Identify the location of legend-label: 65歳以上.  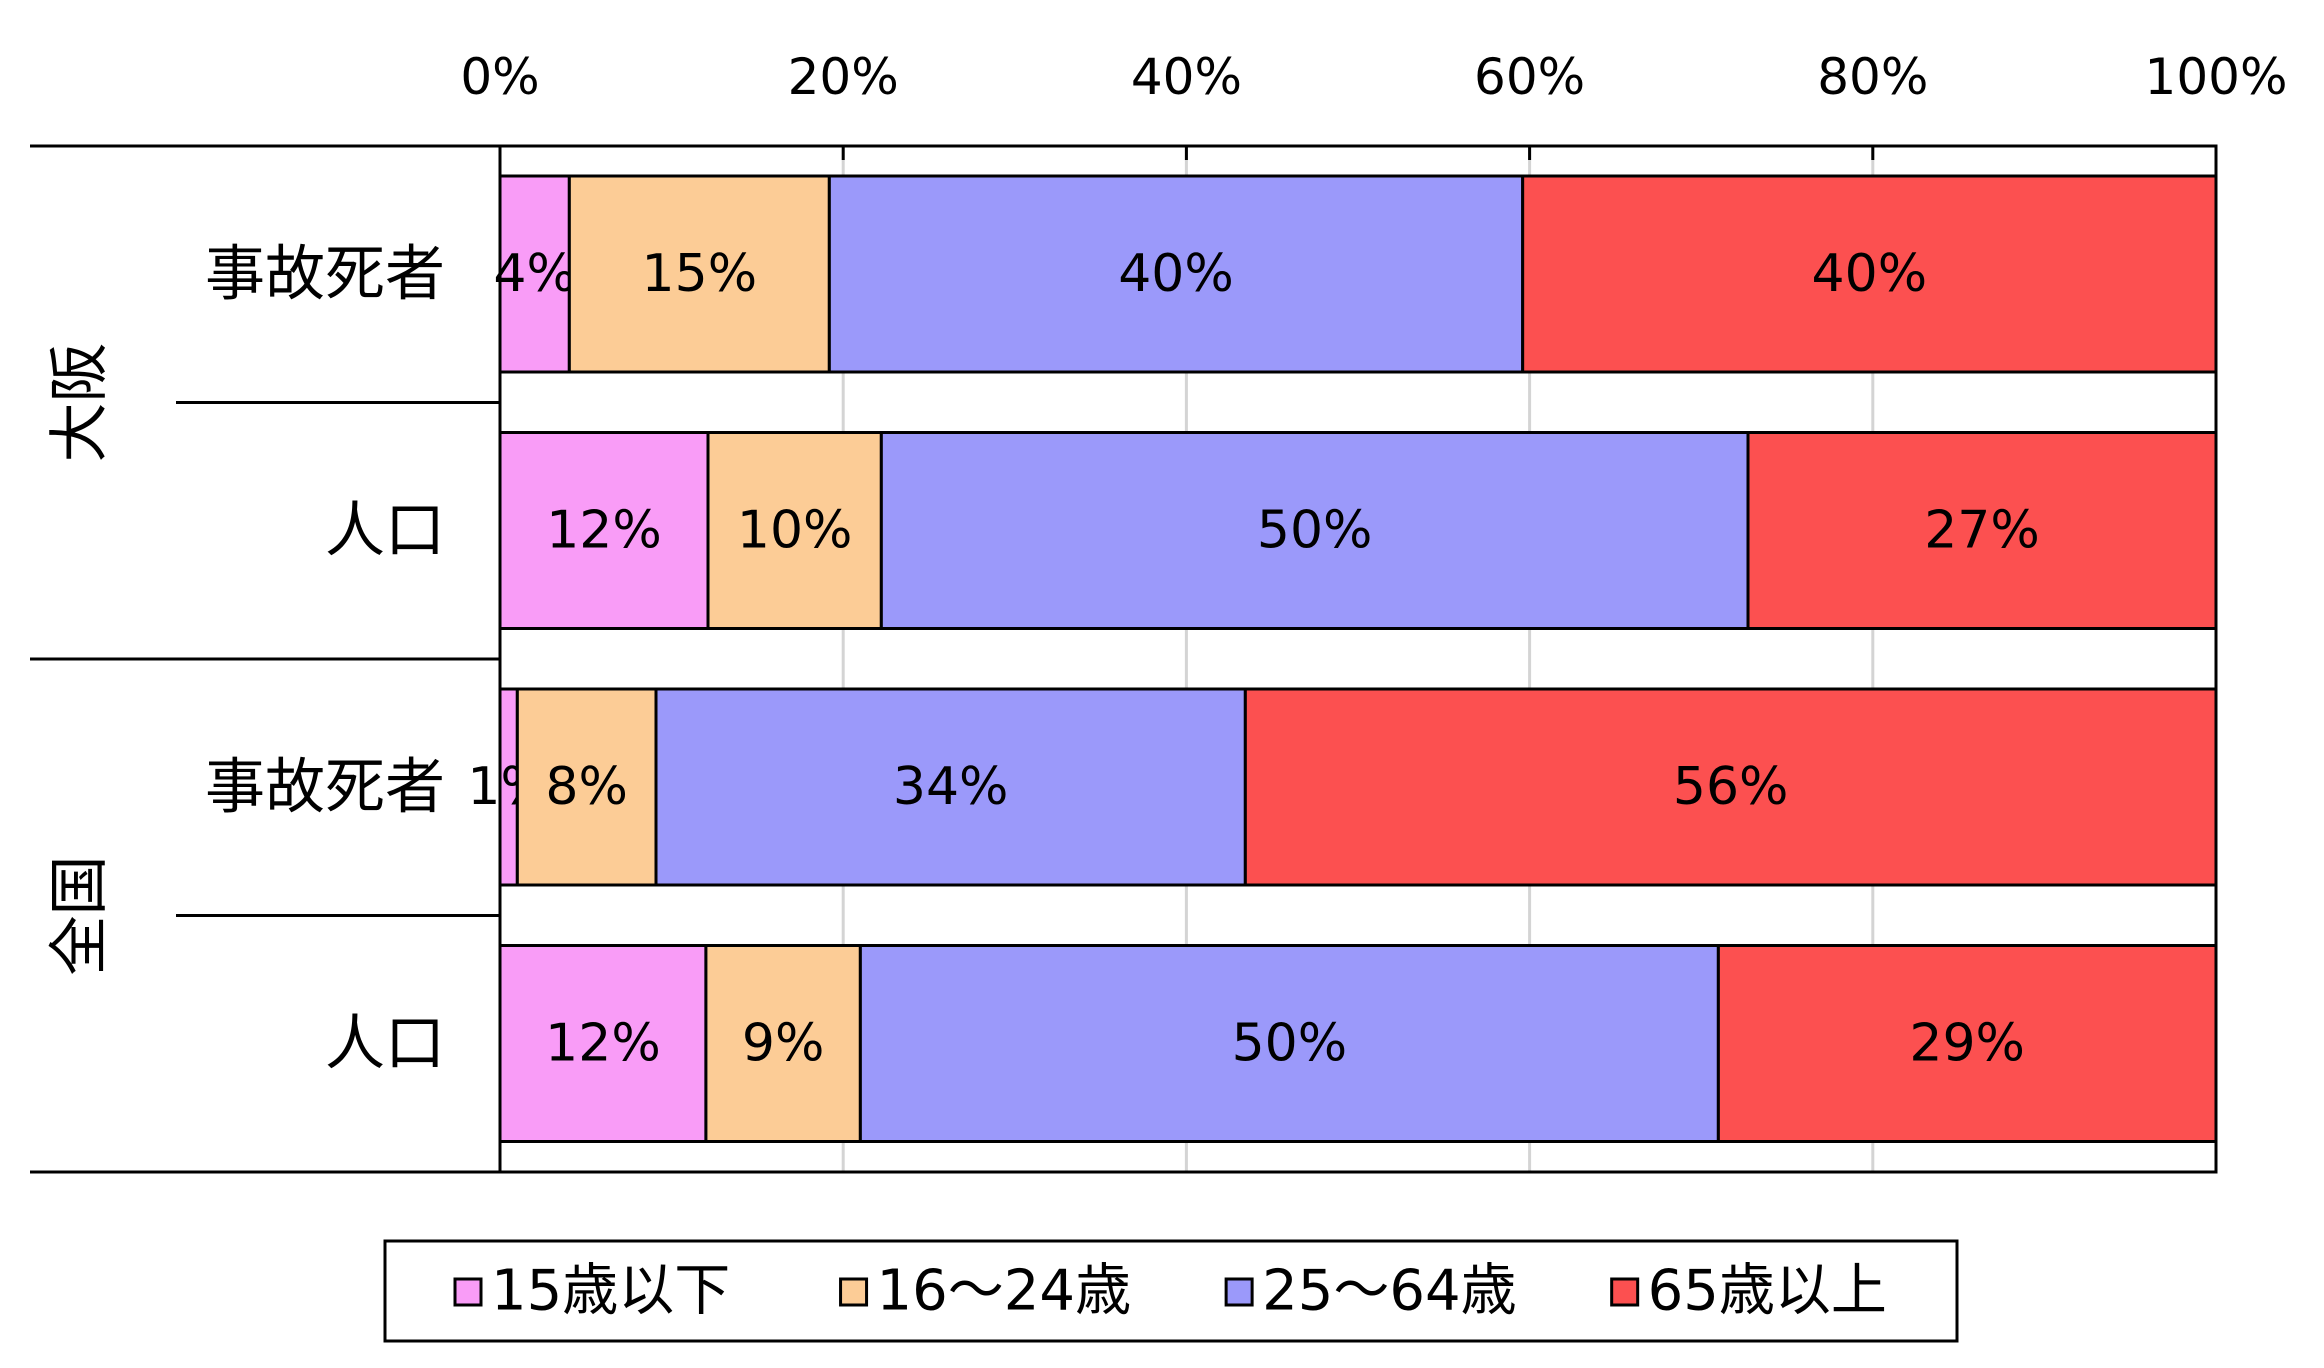
(1767, 1291).